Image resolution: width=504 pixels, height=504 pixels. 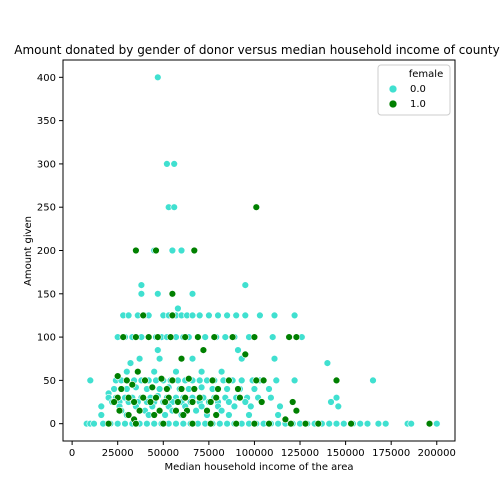 What do you see at coordinates (72, 453) in the screenshot?
I see `x-tick-label: 0` at bounding box center [72, 453].